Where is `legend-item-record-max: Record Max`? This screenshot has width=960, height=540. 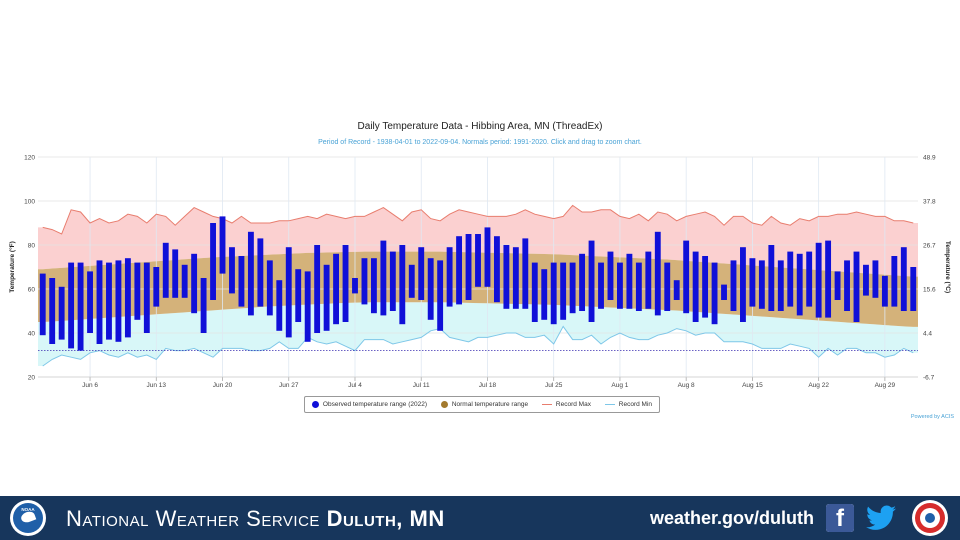 legend-item-record-max: Record Max is located at coordinates (566, 404).